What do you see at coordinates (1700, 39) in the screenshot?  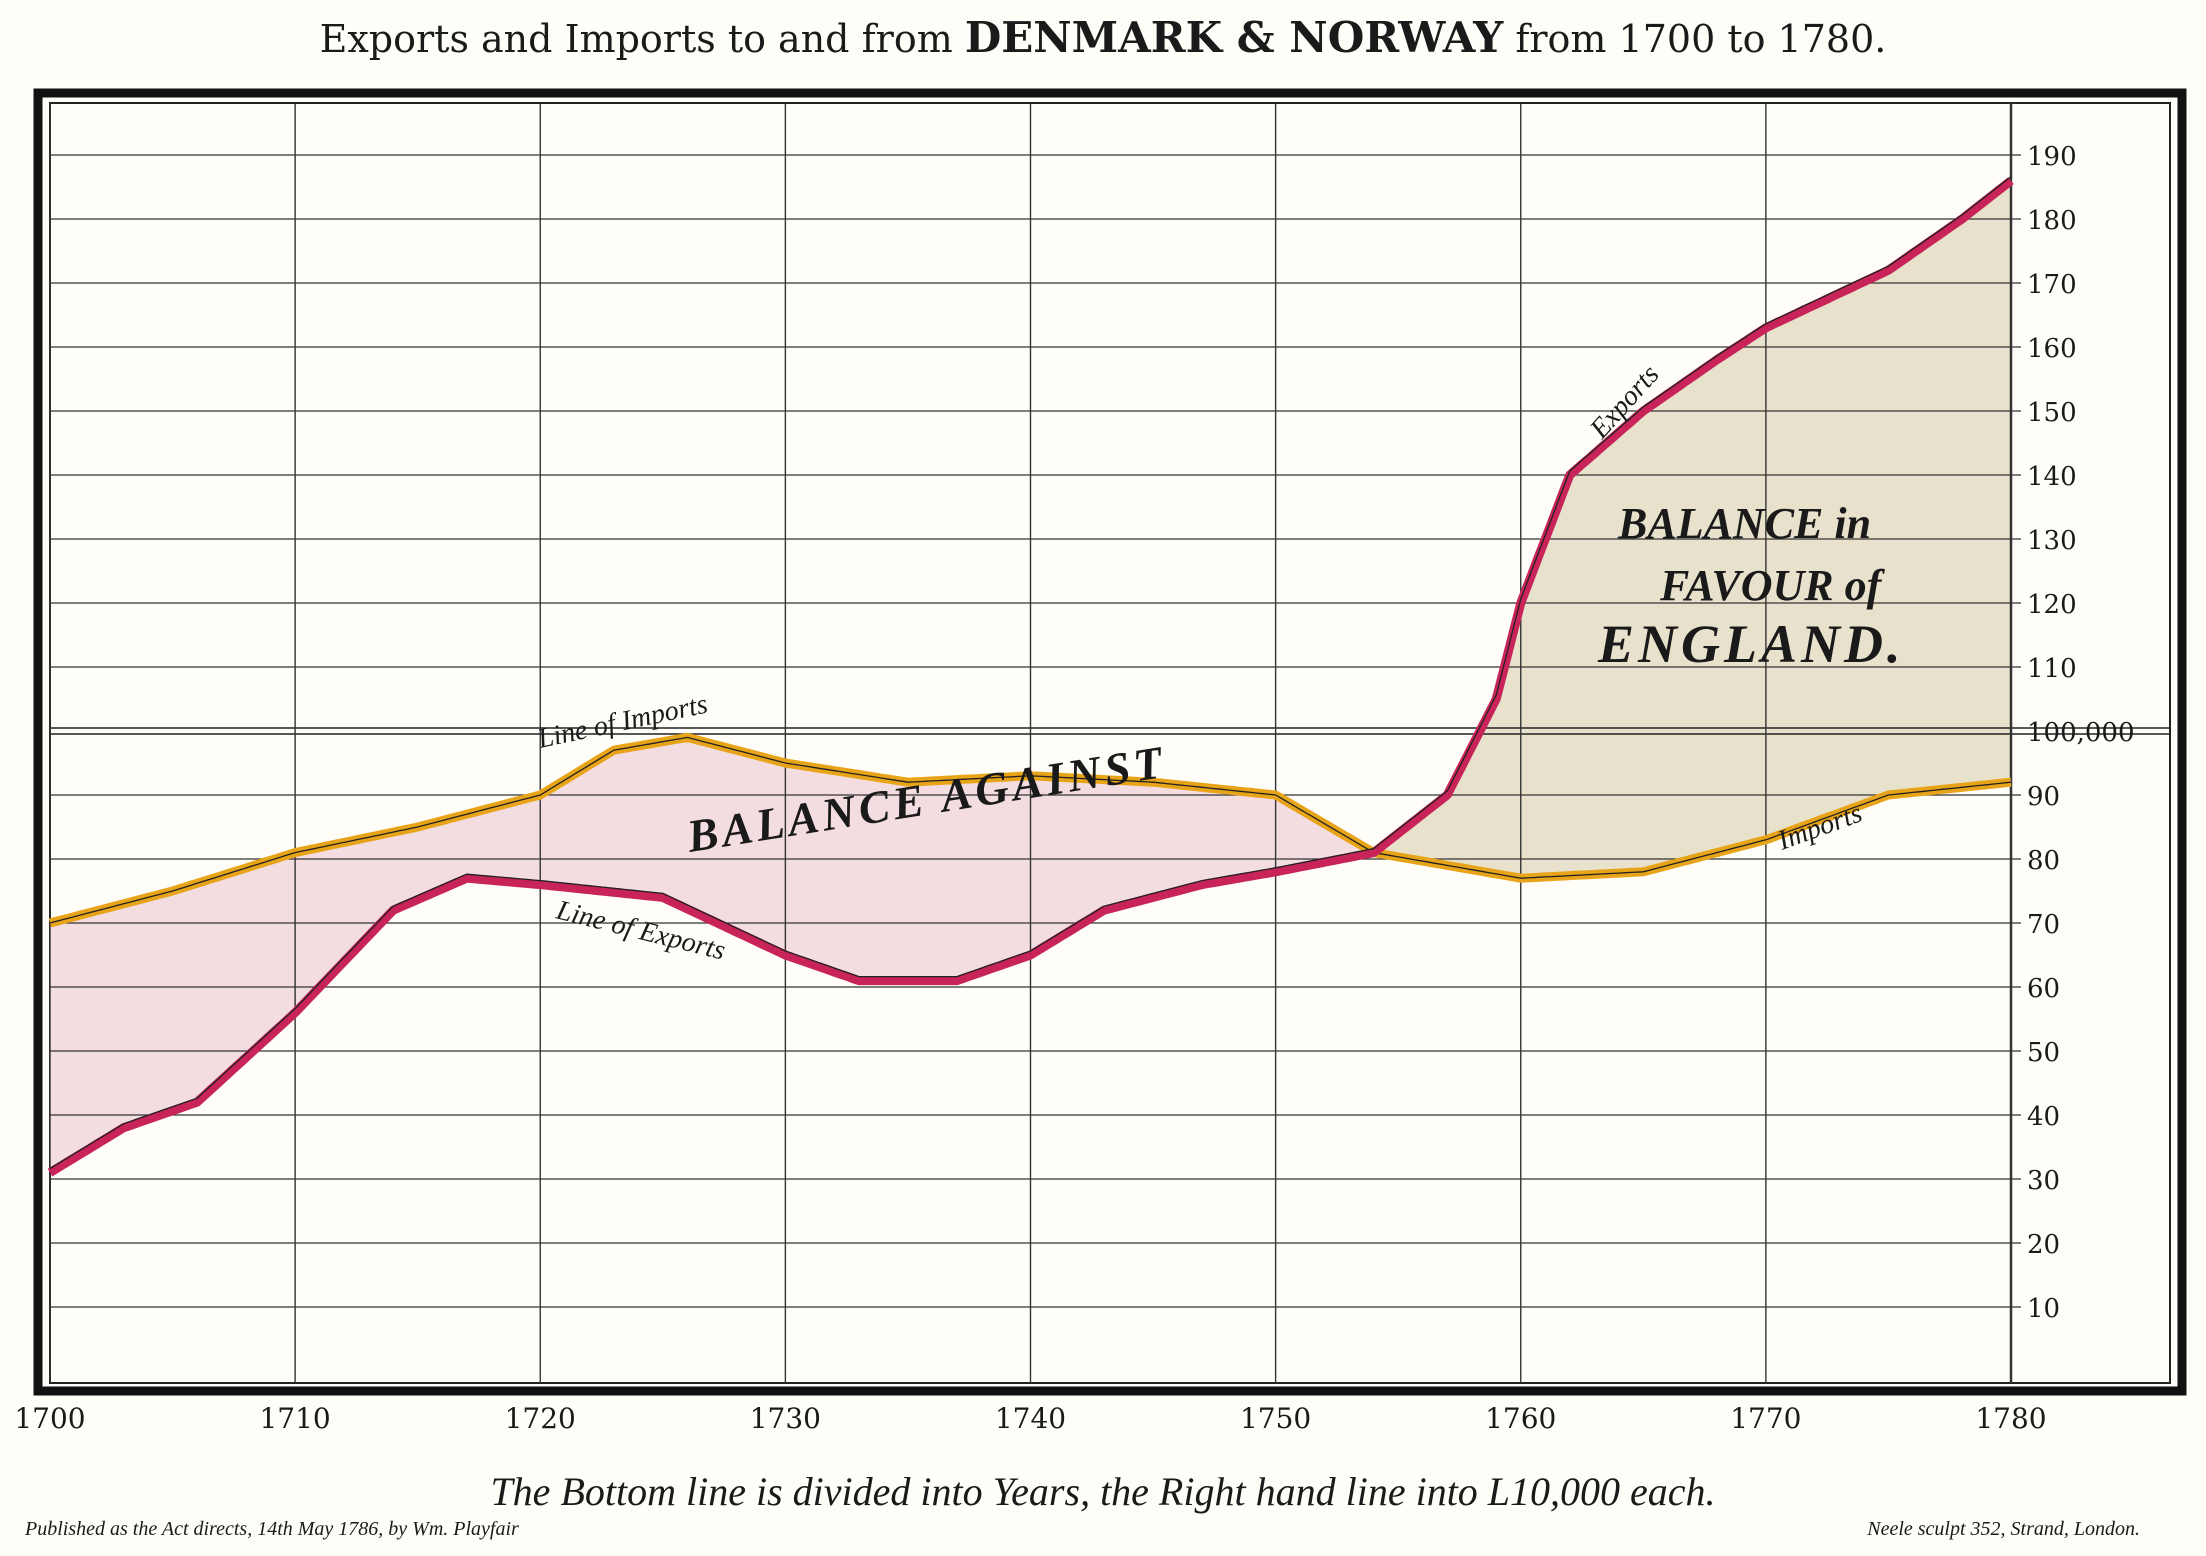 I see `title-part-3: from 1700 to 1780.` at bounding box center [1700, 39].